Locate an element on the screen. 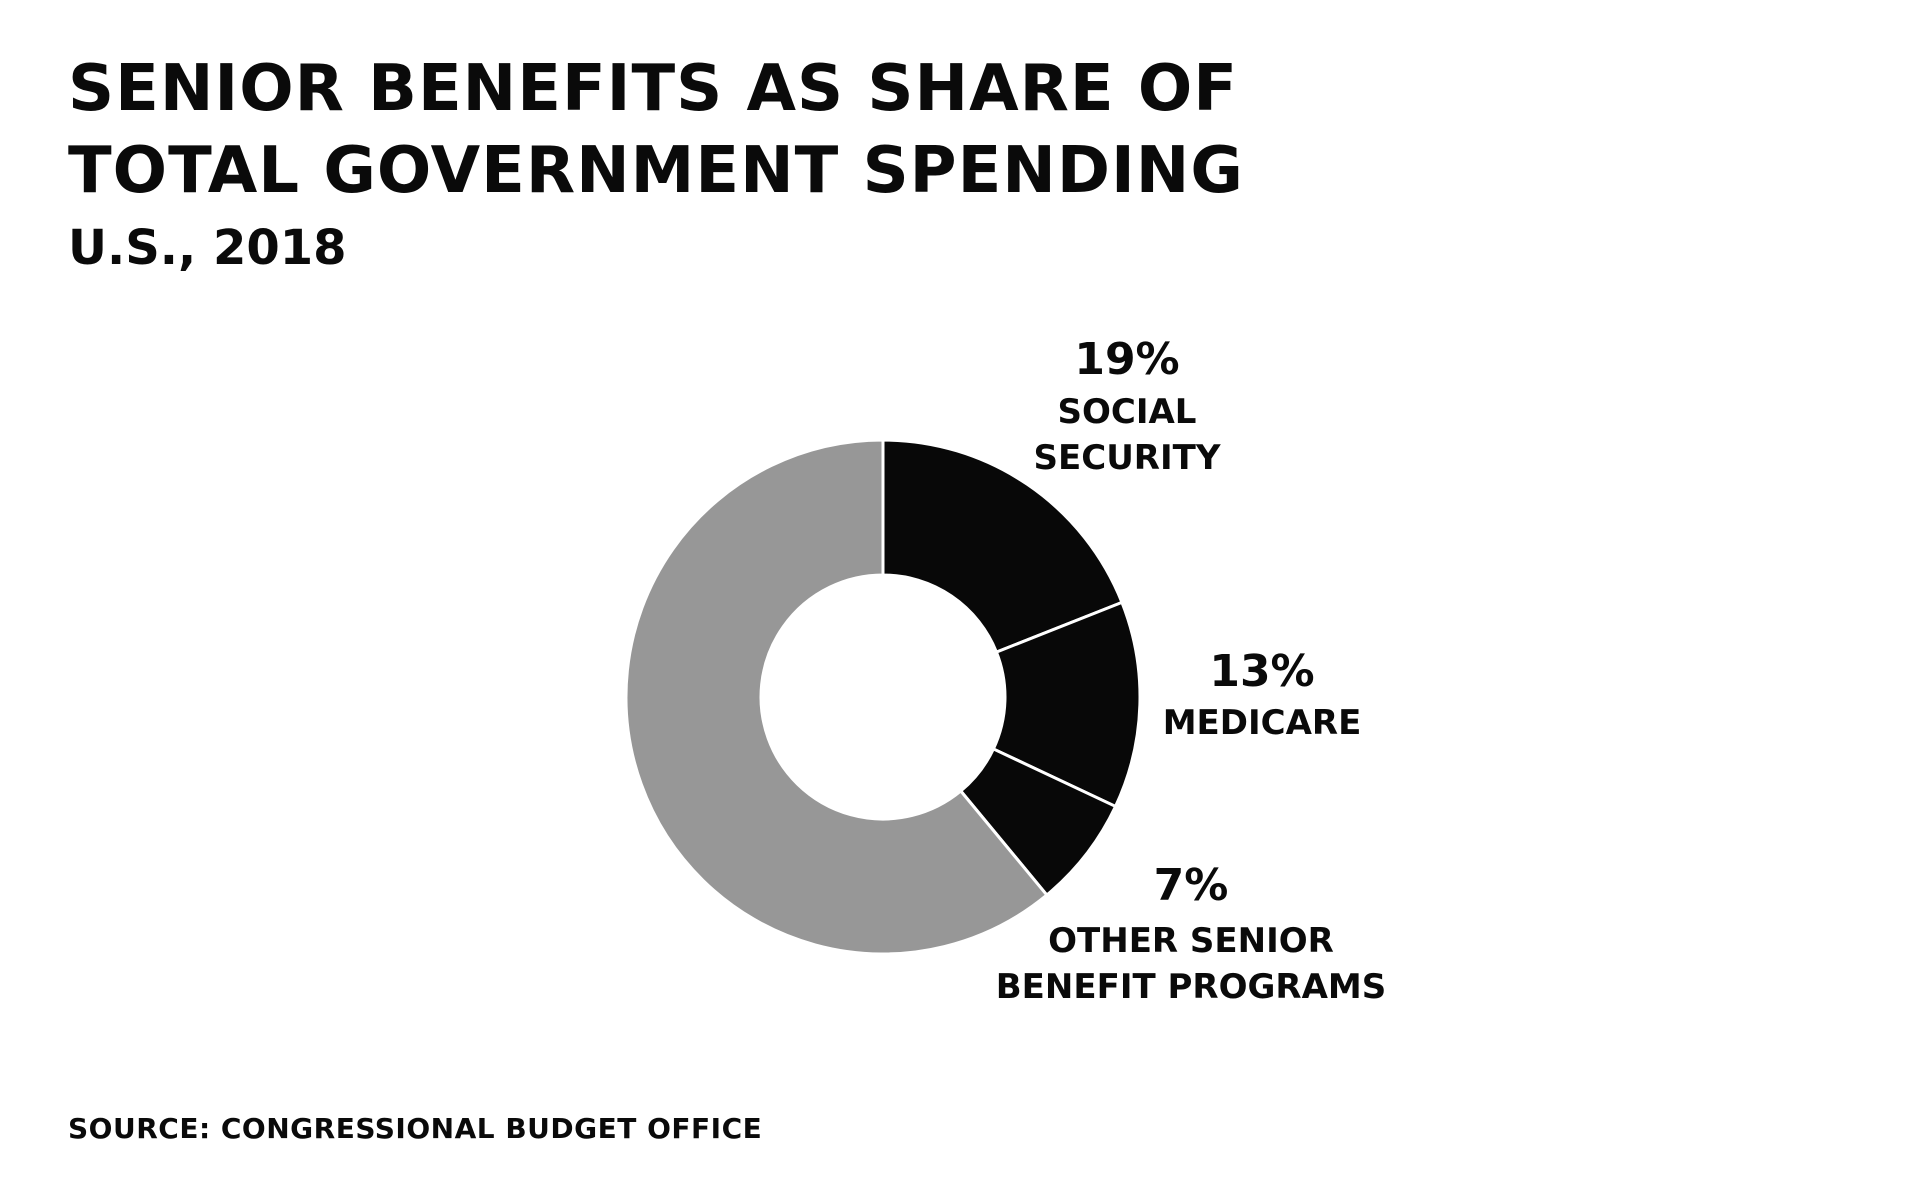 This screenshot has width=1920, height=1181. donut-slices is located at coordinates (883, 697).